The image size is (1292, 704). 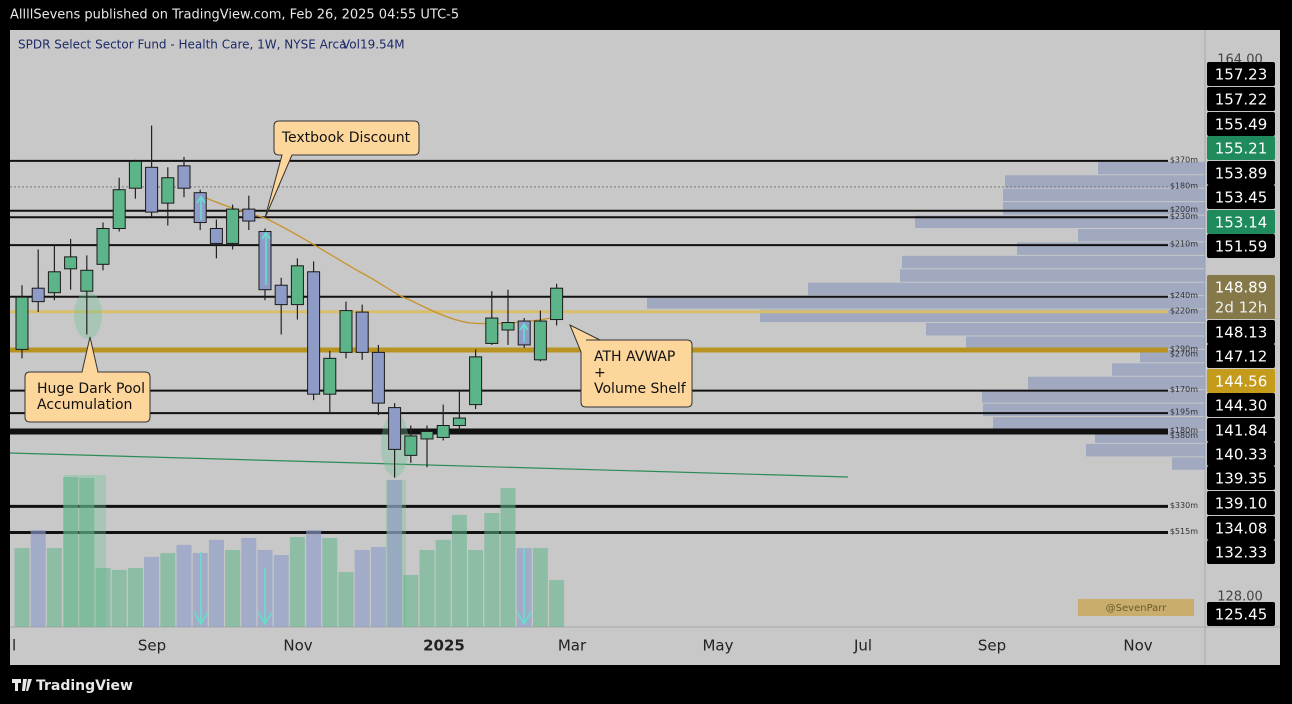 I want to click on price-label: 153.14, so click(x=1241, y=223).